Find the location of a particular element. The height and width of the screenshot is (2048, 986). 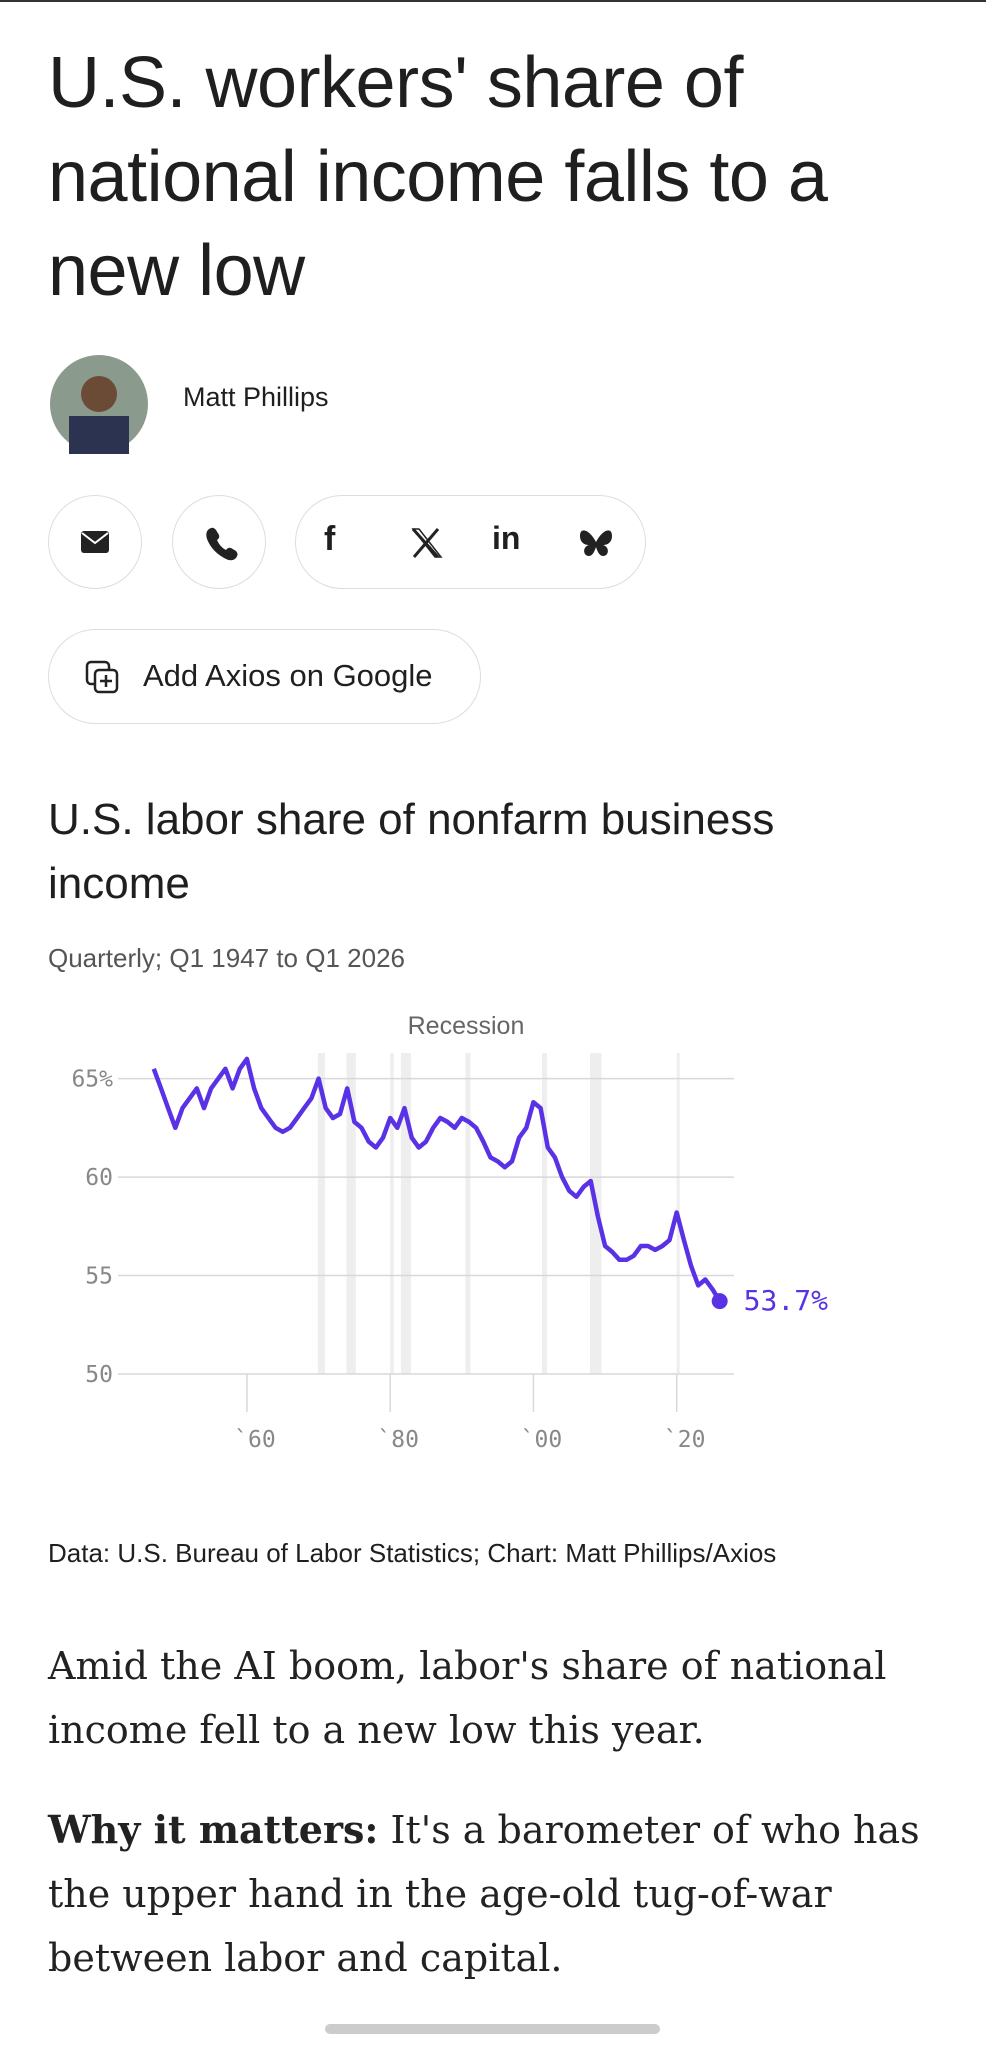

bluesky-button is located at coordinates (596, 544).